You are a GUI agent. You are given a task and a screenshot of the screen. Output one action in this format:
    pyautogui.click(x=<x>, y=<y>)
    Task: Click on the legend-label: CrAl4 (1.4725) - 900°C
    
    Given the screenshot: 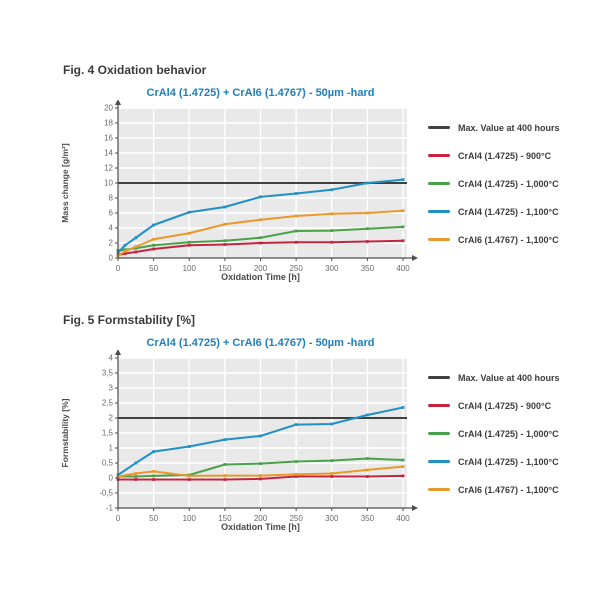 What is the action you would take?
    pyautogui.click(x=505, y=155)
    